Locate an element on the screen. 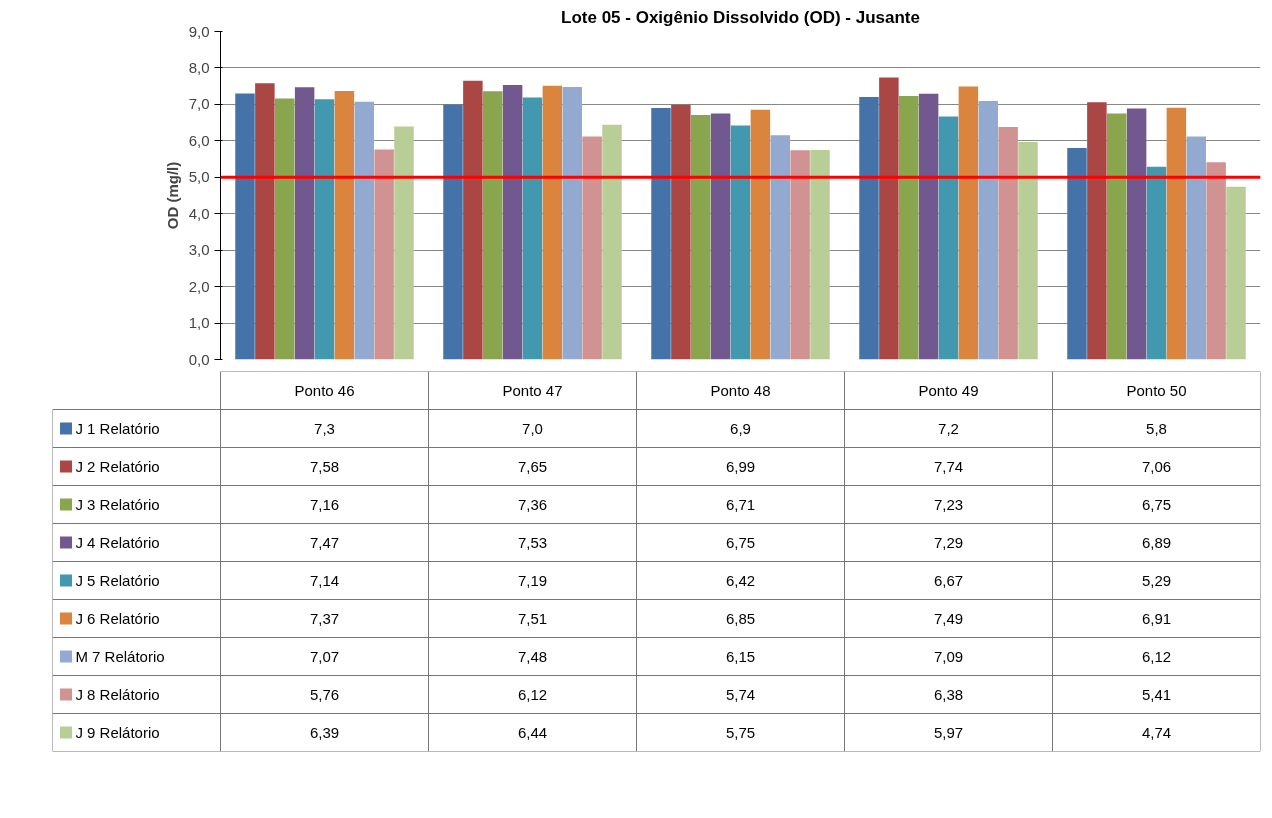  data-label: 7,47 is located at coordinates (324, 542).